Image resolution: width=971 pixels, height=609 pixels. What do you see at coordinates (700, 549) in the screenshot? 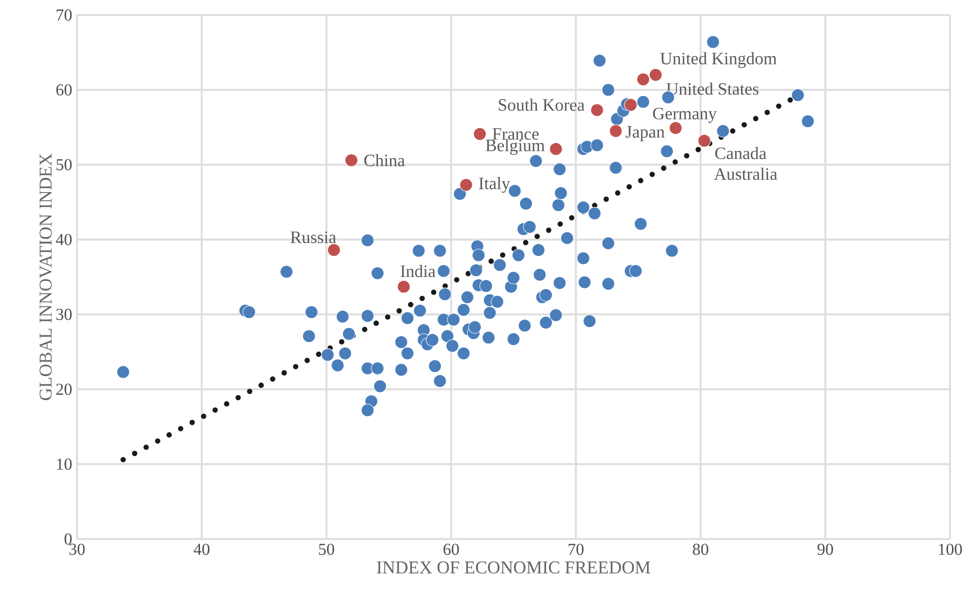
I see `x-tick-label: 80` at bounding box center [700, 549].